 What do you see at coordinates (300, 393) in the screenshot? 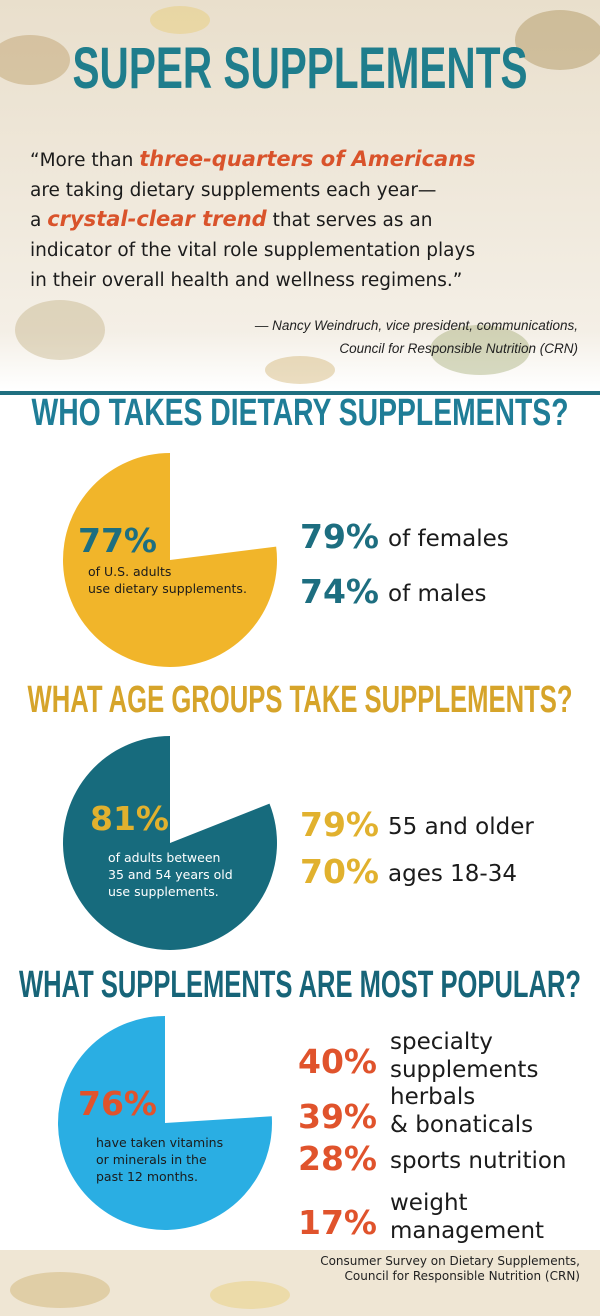
I see `divider` at bounding box center [300, 393].